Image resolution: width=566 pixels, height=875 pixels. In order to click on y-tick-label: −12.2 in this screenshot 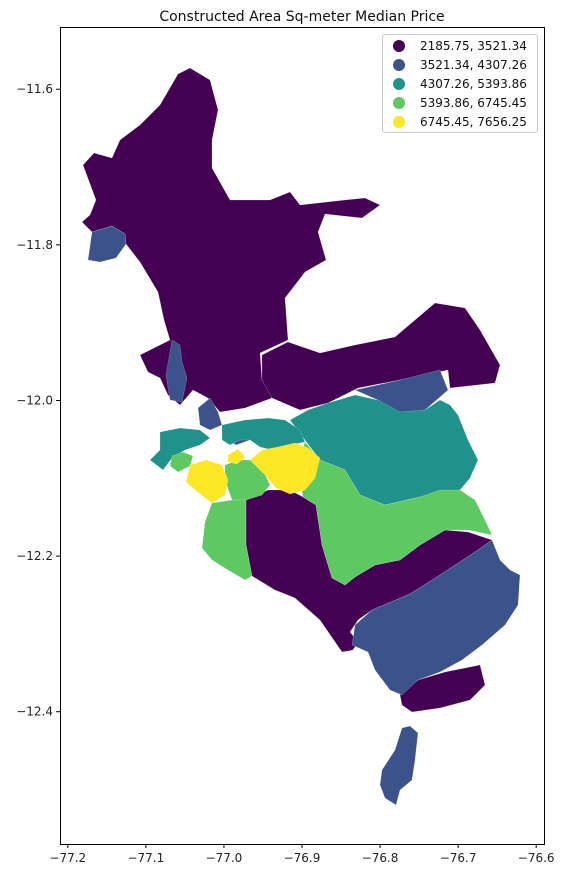, I will do `click(34, 556)`.